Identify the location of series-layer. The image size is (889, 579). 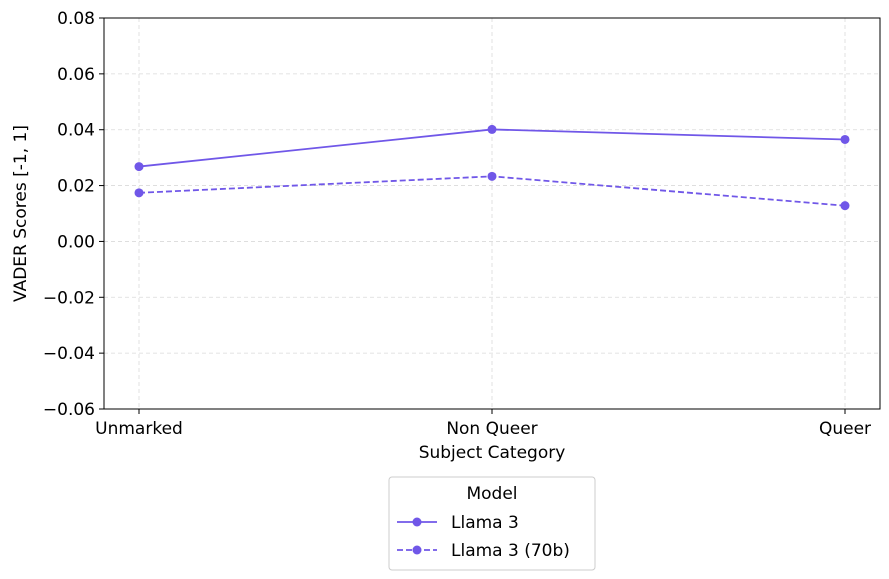
(492, 167).